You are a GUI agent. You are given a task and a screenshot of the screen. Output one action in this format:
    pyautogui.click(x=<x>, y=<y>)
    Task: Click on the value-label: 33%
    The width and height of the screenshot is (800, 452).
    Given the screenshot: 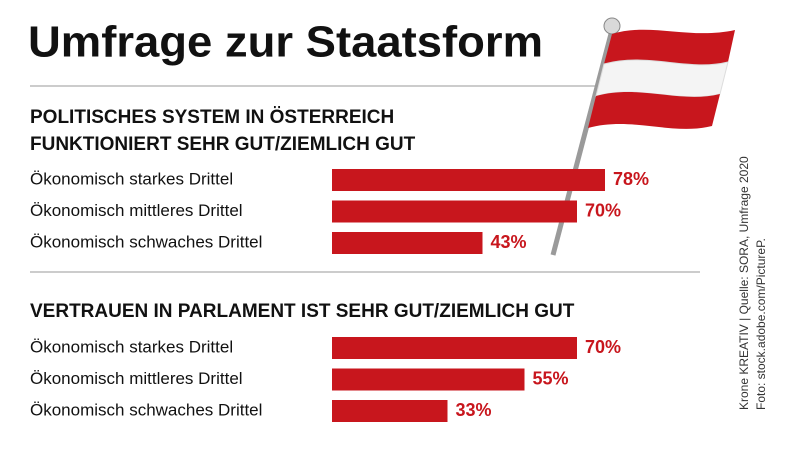 What is the action you would take?
    pyautogui.click(x=474, y=410)
    